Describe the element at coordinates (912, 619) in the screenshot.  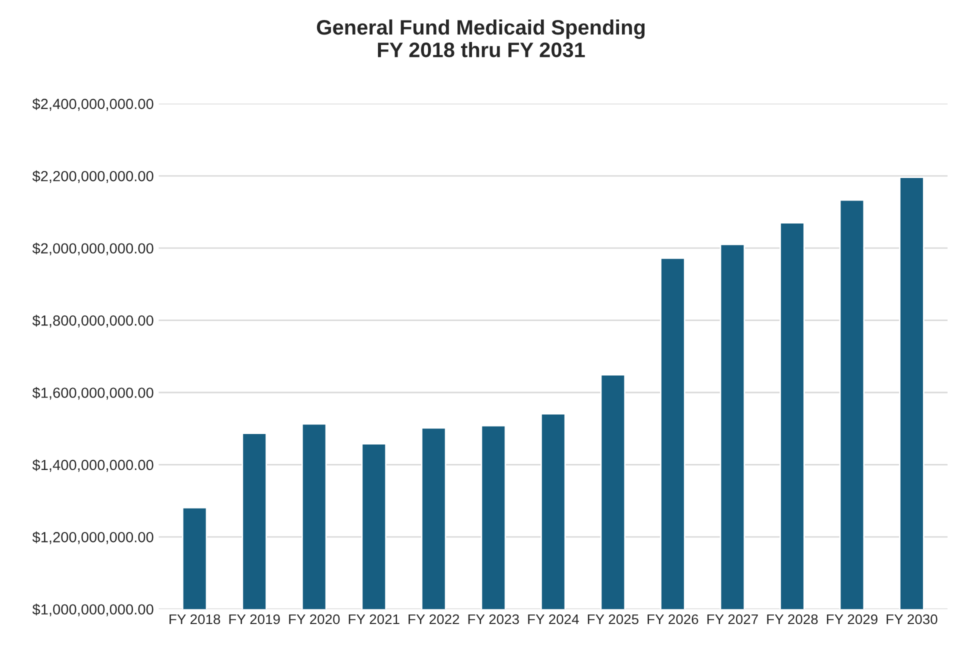
I see `x-tick-label: FY 2030` at that location.